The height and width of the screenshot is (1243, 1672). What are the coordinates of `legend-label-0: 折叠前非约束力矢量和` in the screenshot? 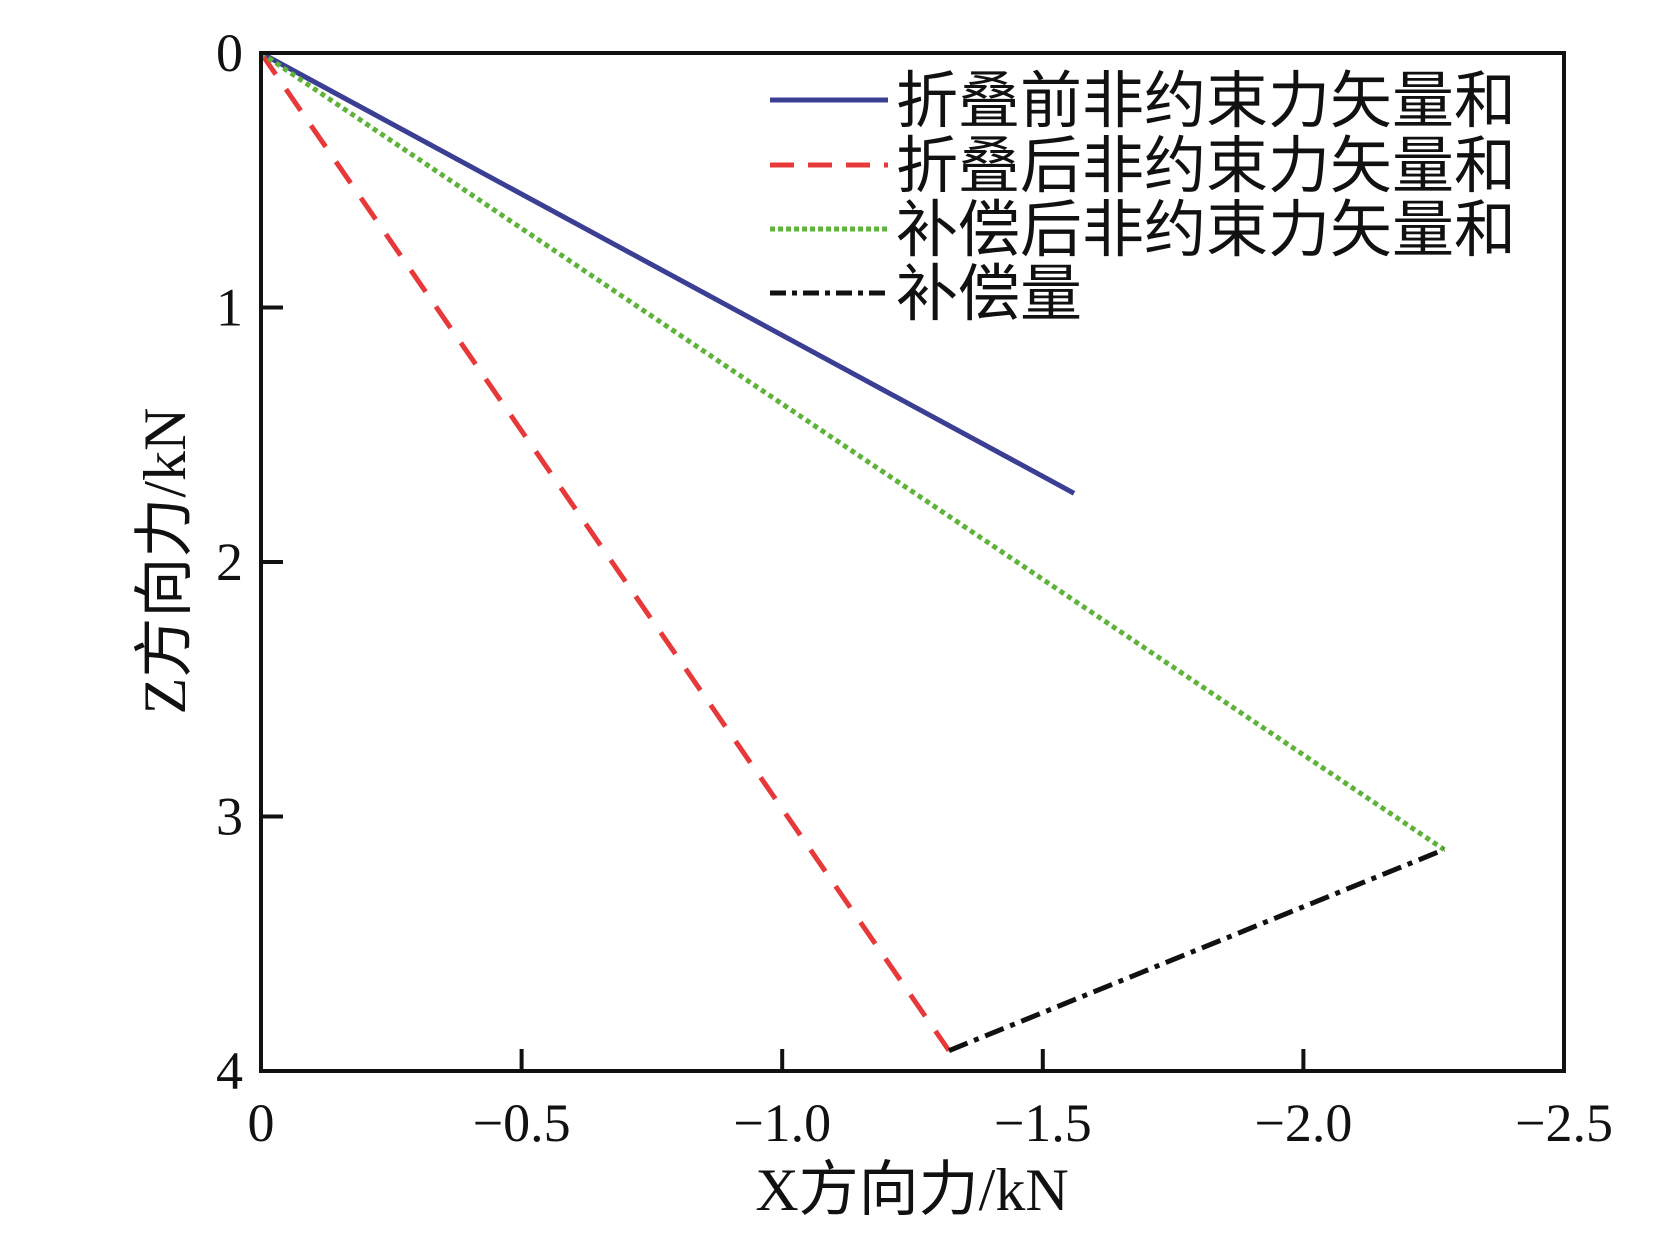 It's located at (1206, 102).